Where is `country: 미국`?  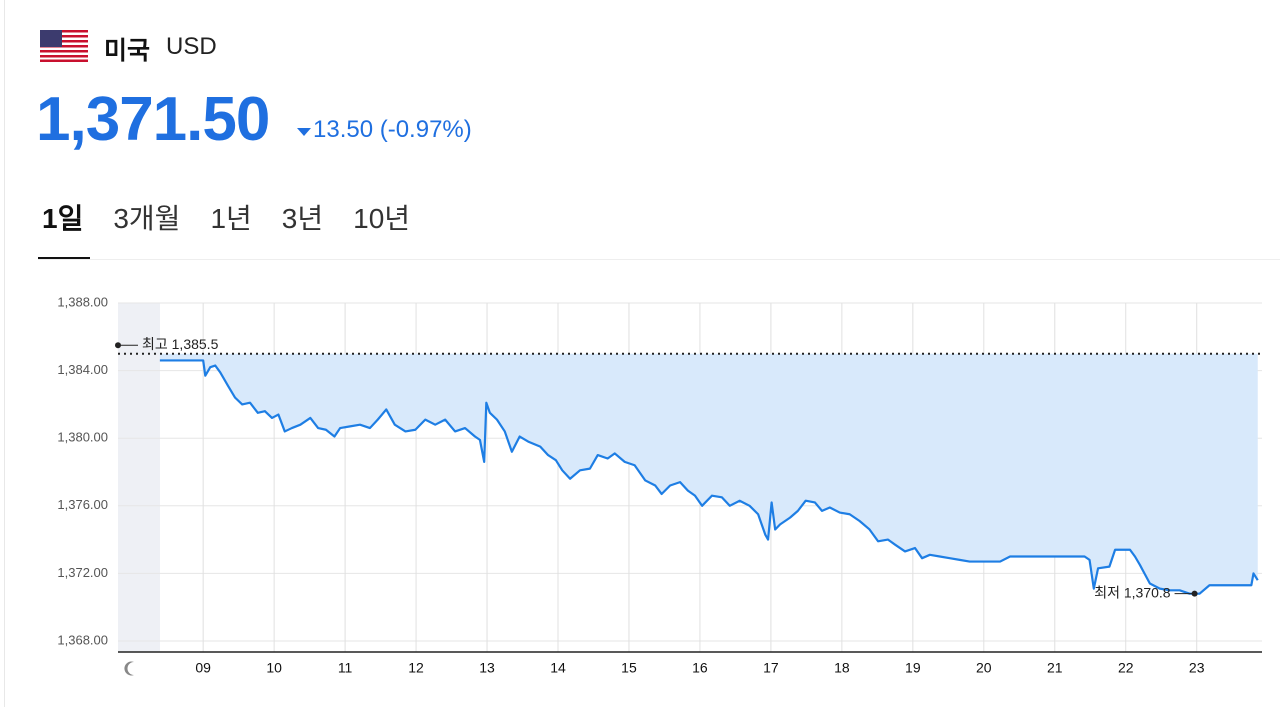
country: 미국 is located at coordinates (127, 51).